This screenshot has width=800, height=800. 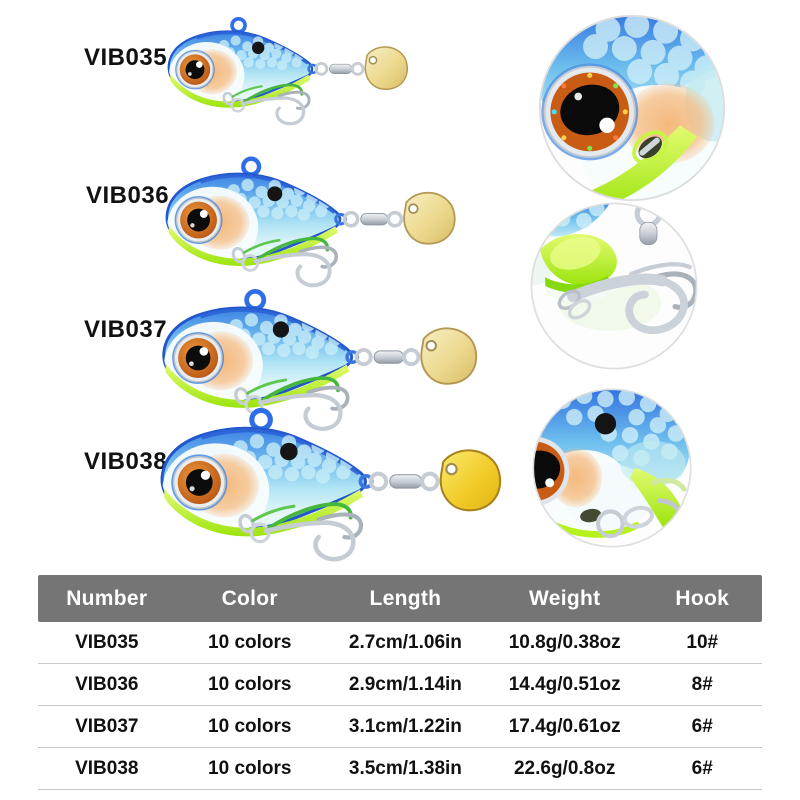 I want to click on cell-weight: 14.4g/0.51oz, so click(x=564, y=684).